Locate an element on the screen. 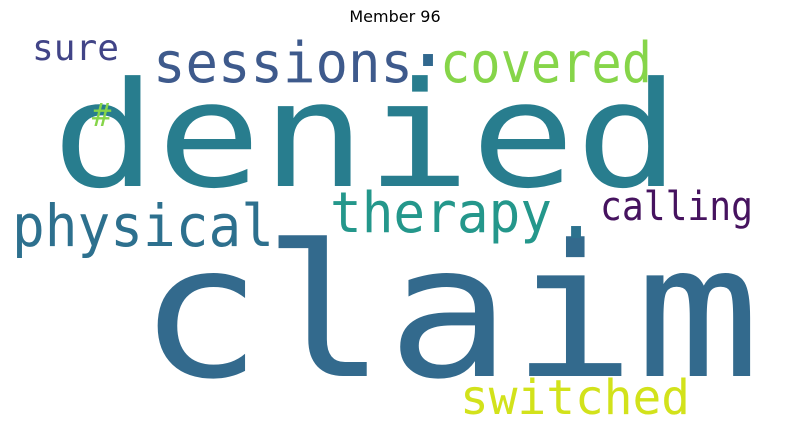  word-therapy: therapy is located at coordinates (441, 213).